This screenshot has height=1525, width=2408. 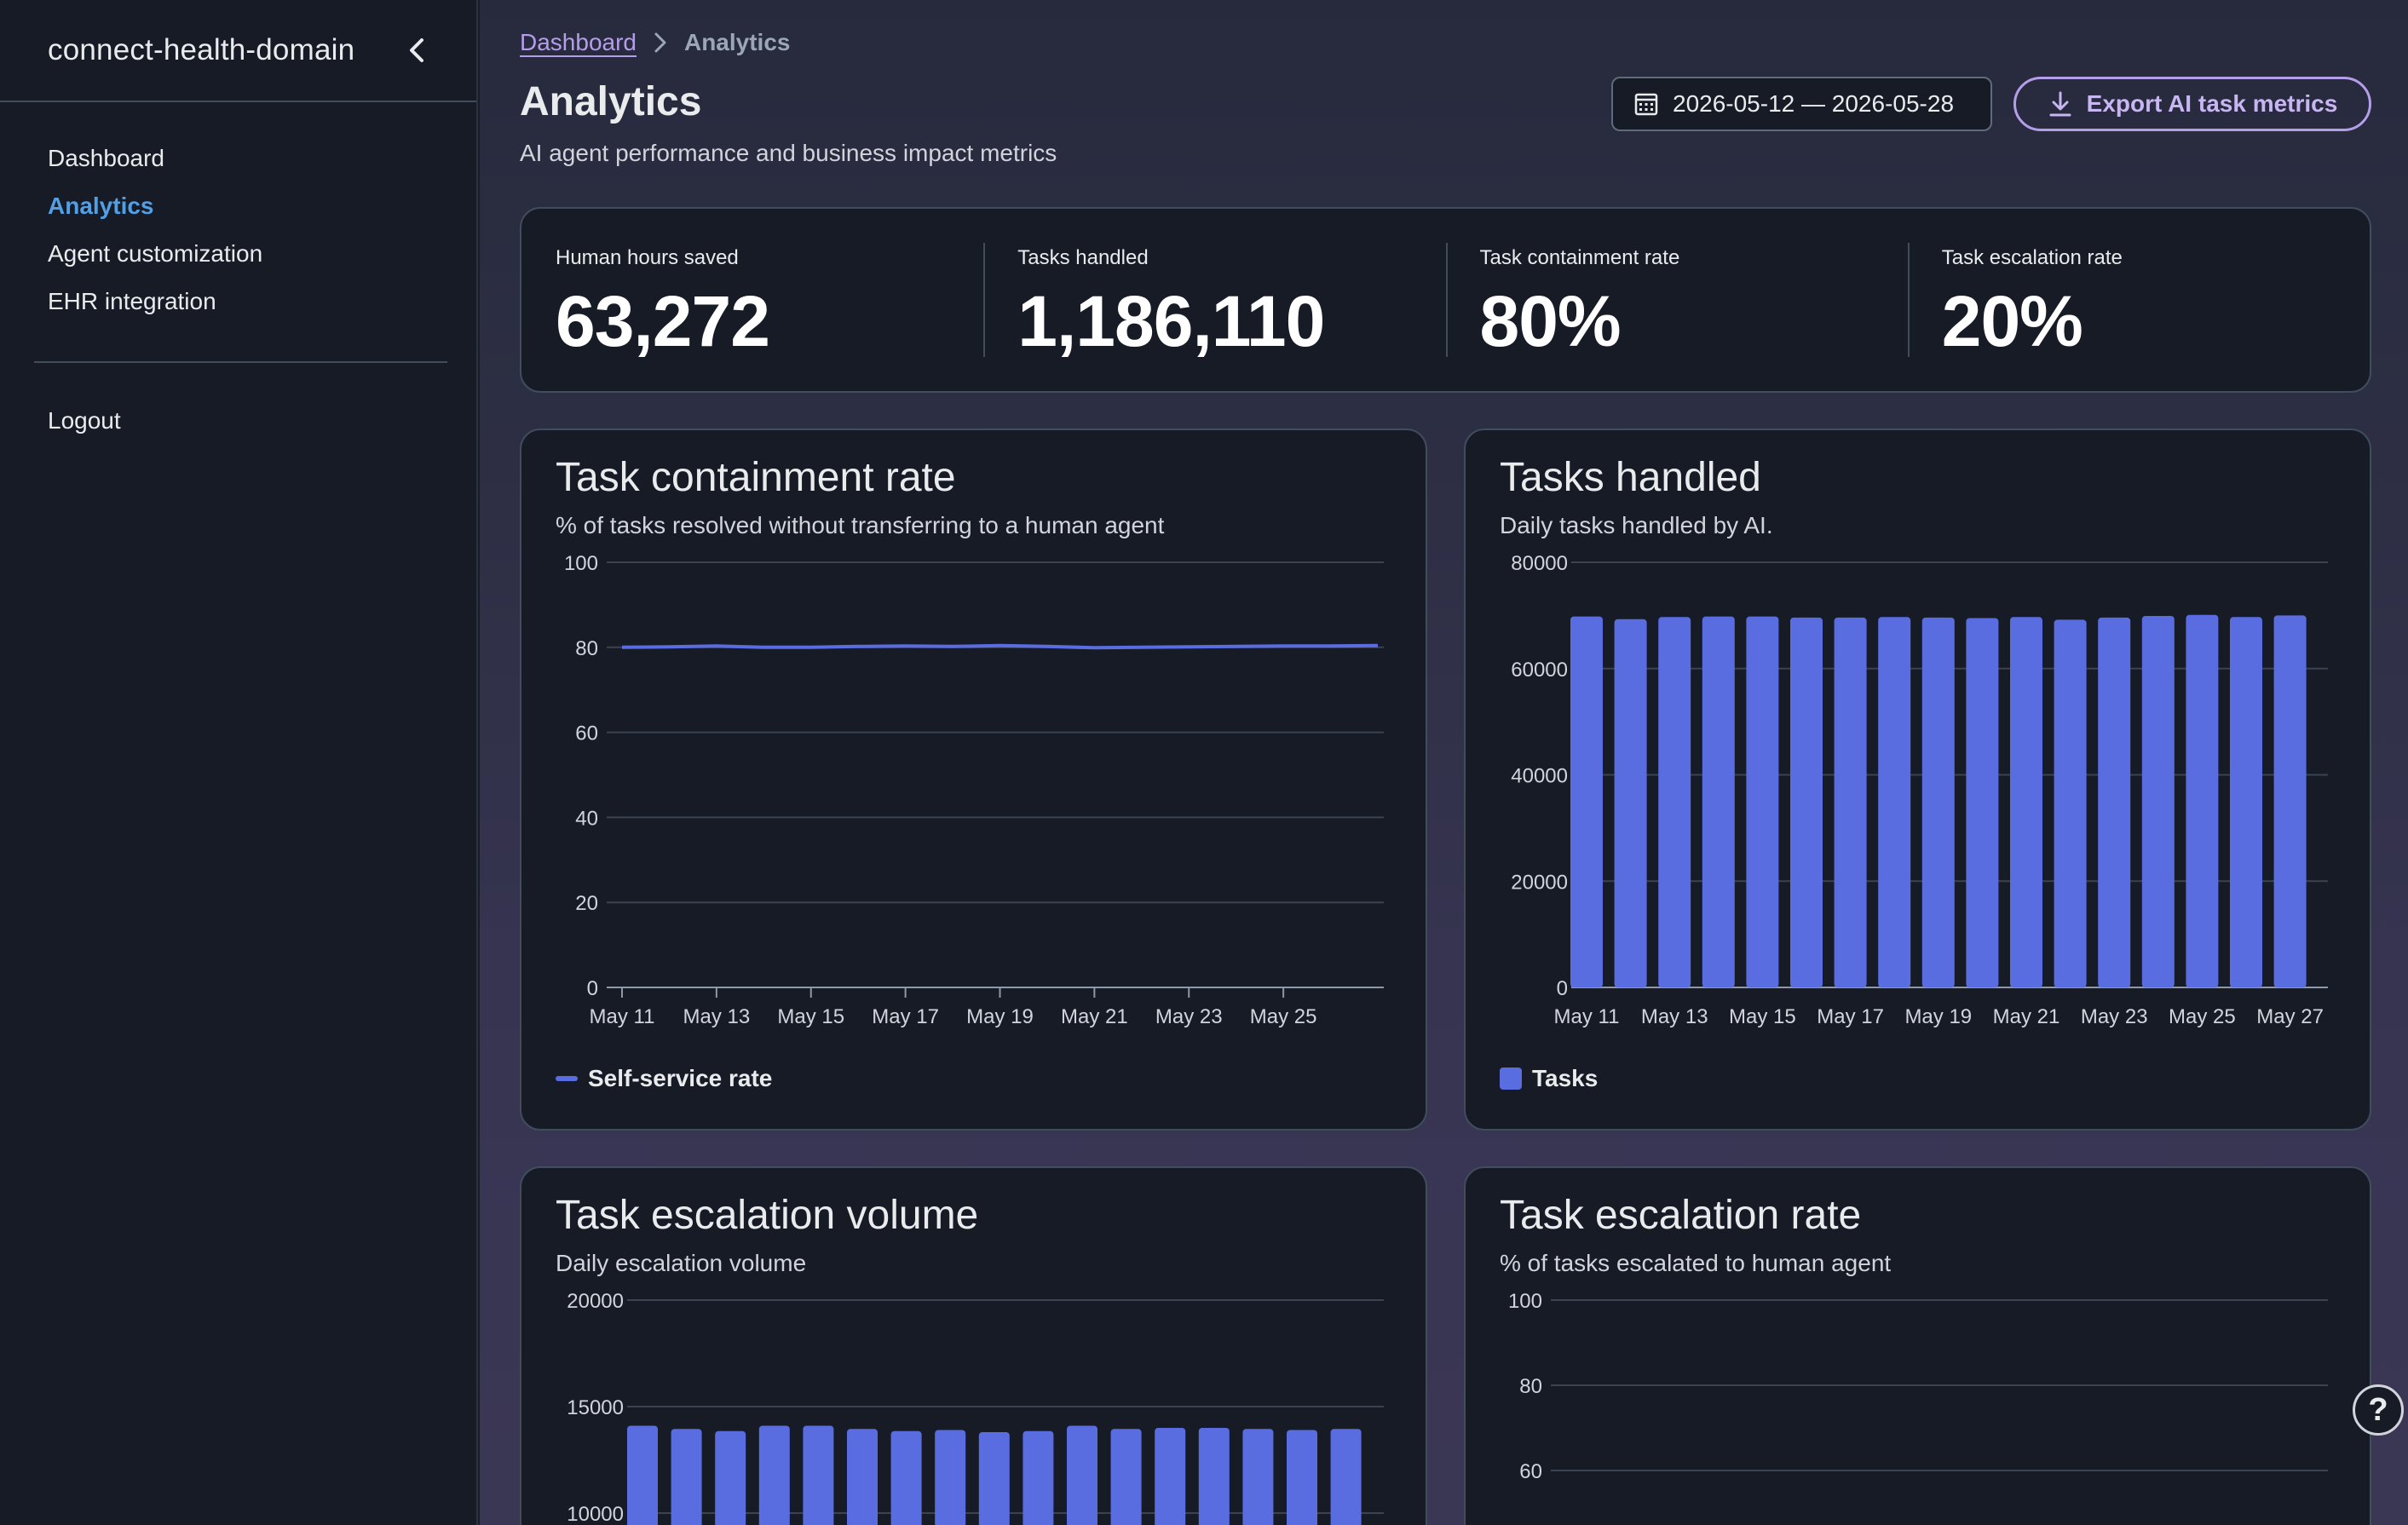 I want to click on chart-title: Task escalation volume, so click(x=767, y=1215).